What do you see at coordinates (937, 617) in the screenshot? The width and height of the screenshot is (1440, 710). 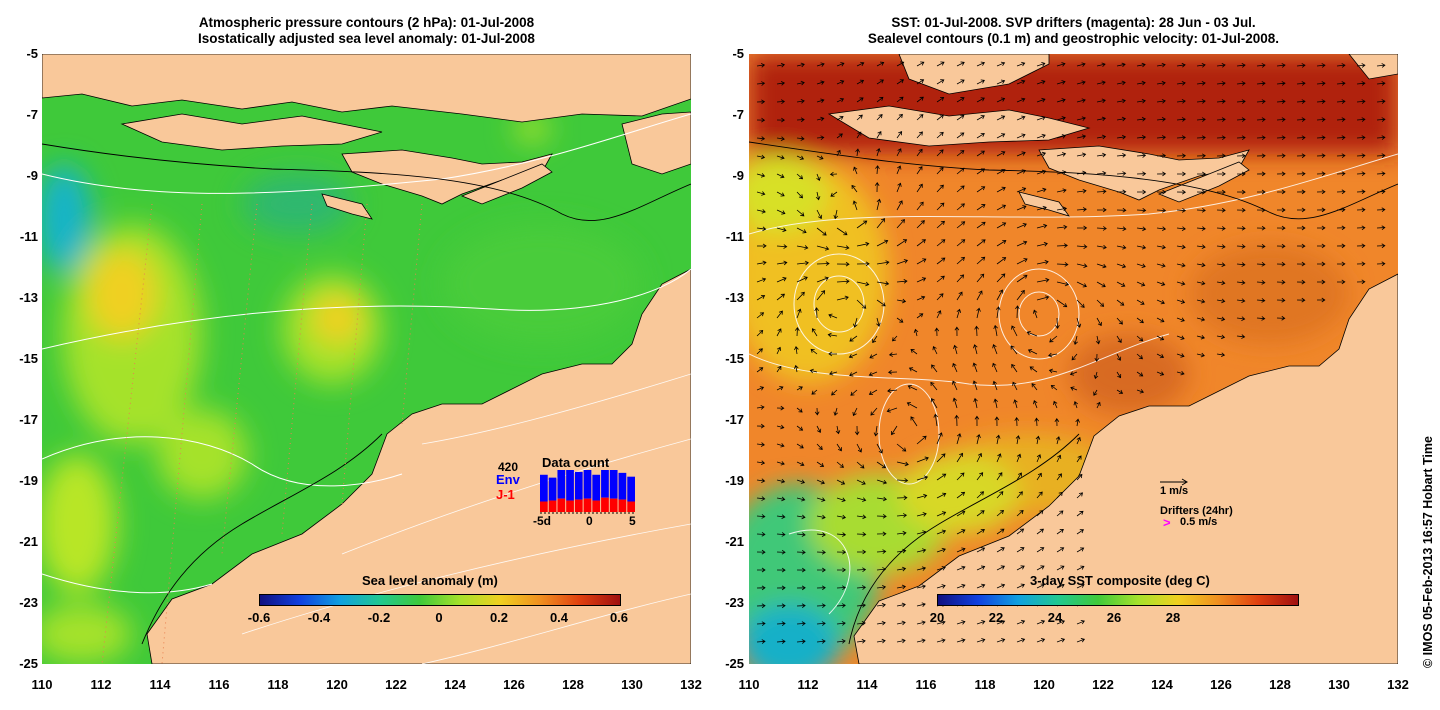 I see `sst-colorbar-tick: 20` at bounding box center [937, 617].